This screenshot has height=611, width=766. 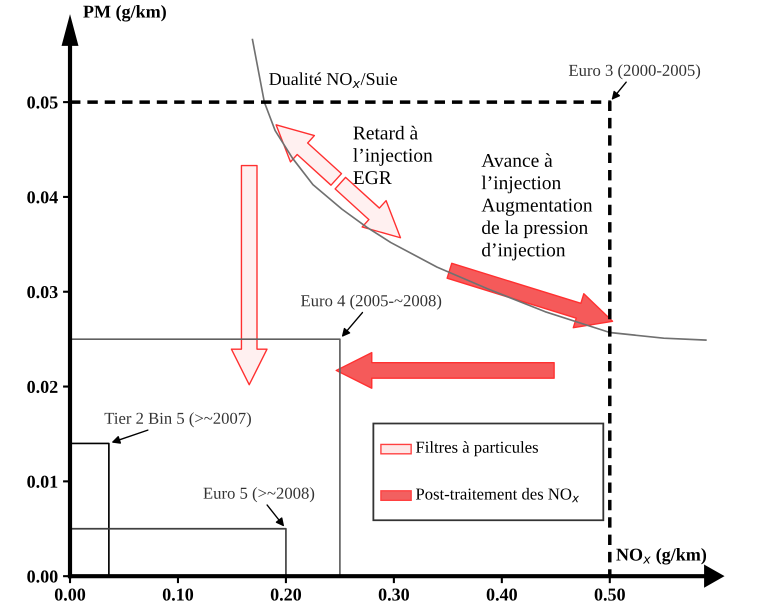 What do you see at coordinates (477, 448) in the screenshot?
I see `annotation: Filtres à particules` at bounding box center [477, 448].